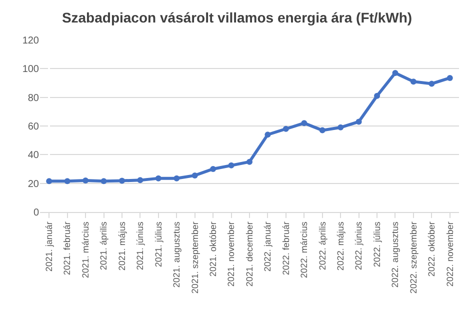 The width and height of the screenshot is (474, 320). What do you see at coordinates (449, 254) in the screenshot?
I see `x-tick-label: 2022. november` at bounding box center [449, 254].